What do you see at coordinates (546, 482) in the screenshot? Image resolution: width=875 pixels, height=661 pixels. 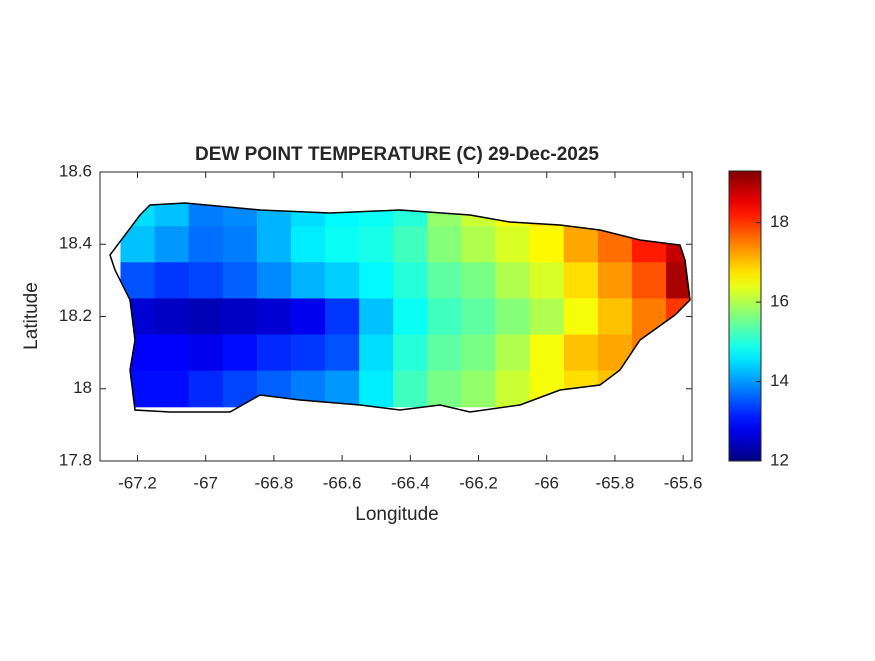 I see `x-tick-label: -66` at bounding box center [546, 482].